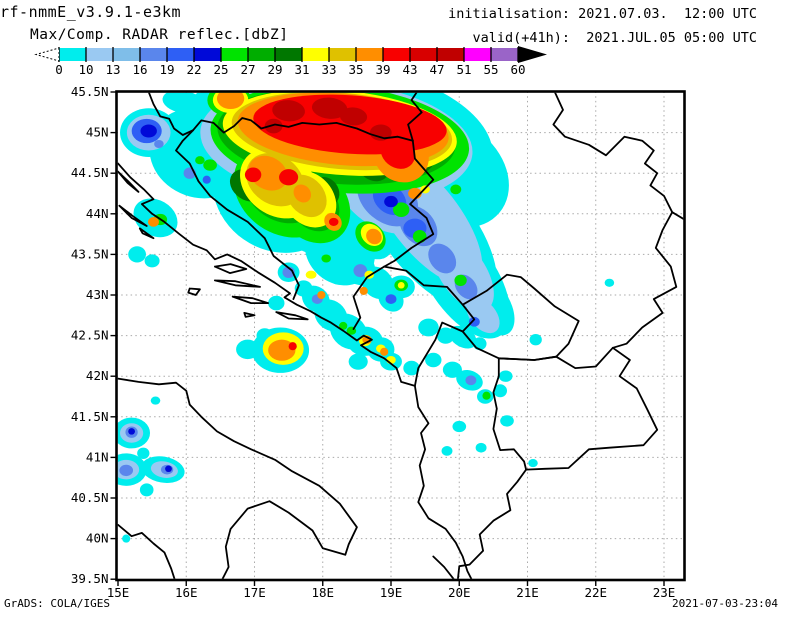 The image size is (800, 618). Describe the element at coordinates (90, 172) in the screenshot. I see `lat-tick-label: 44.5N` at that location.